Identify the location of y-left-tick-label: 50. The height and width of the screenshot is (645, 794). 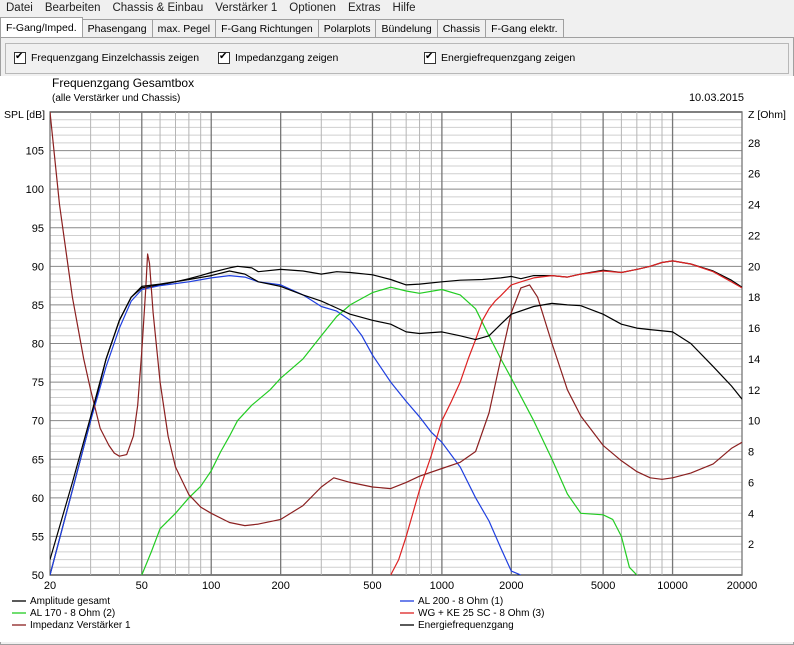
(38, 576).